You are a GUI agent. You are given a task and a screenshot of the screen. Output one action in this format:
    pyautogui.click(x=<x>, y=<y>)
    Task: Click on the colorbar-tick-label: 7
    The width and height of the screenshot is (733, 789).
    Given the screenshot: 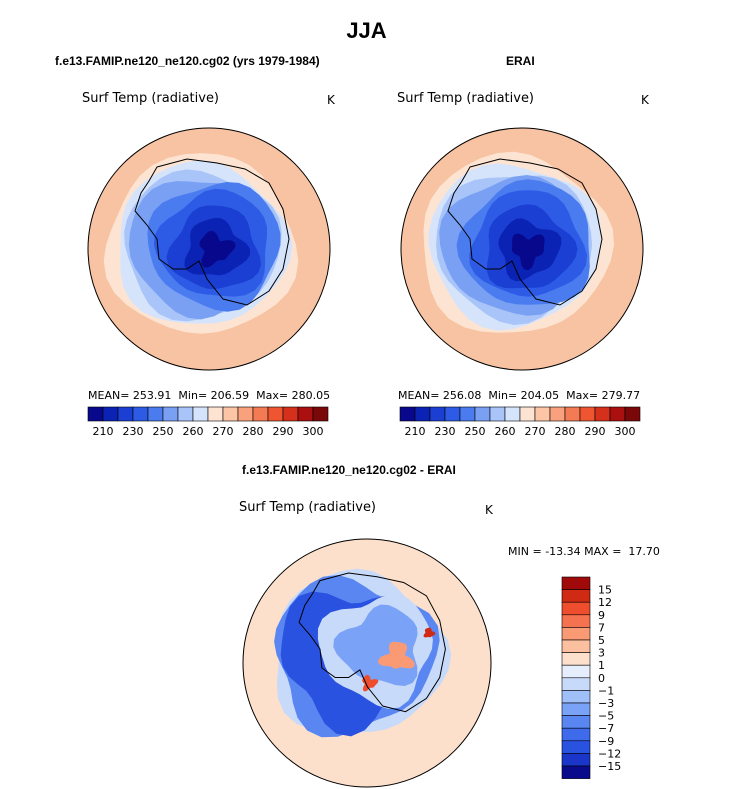 What is the action you would take?
    pyautogui.click(x=601, y=627)
    